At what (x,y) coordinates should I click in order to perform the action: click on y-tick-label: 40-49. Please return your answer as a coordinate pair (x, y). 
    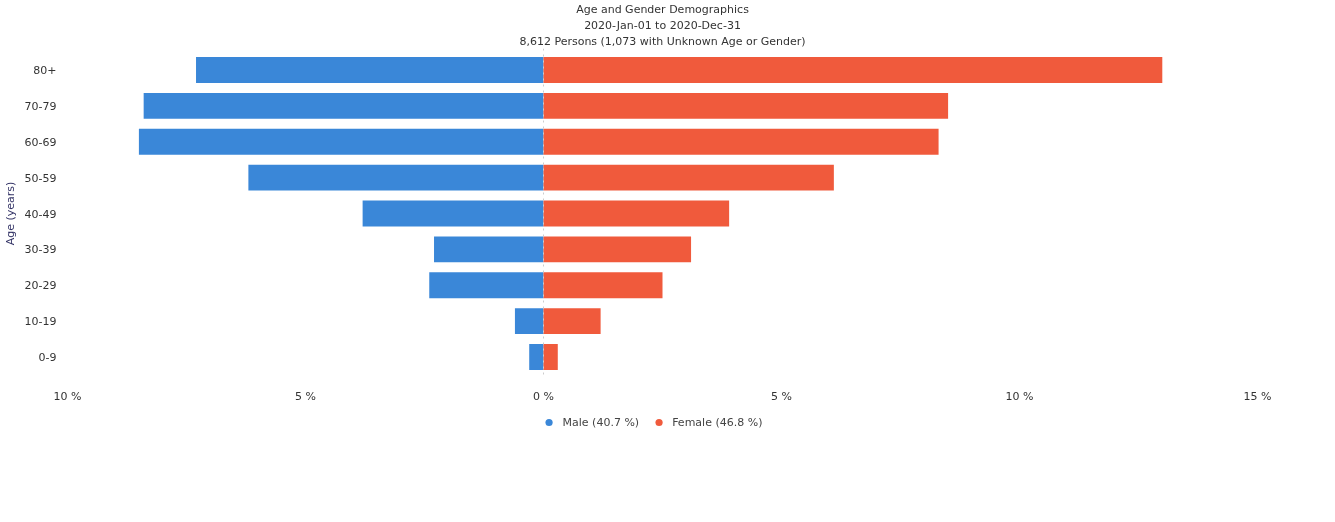
    Looking at the image, I should click on (40, 214).